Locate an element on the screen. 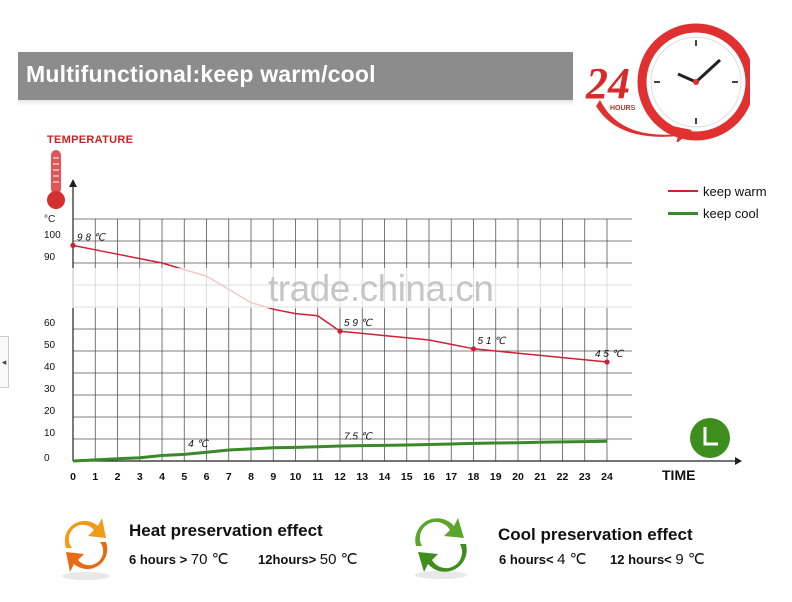 This screenshot has width=792, height=602. heat-12h-value: 50 ℃ is located at coordinates (338, 559).